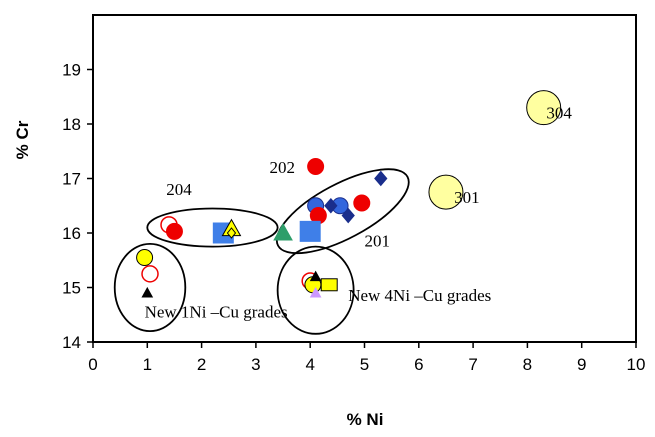 Image resolution: width=655 pixels, height=437 pixels. What do you see at coordinates (71, 342) in the screenshot?
I see `y-tick-label: 14` at bounding box center [71, 342].